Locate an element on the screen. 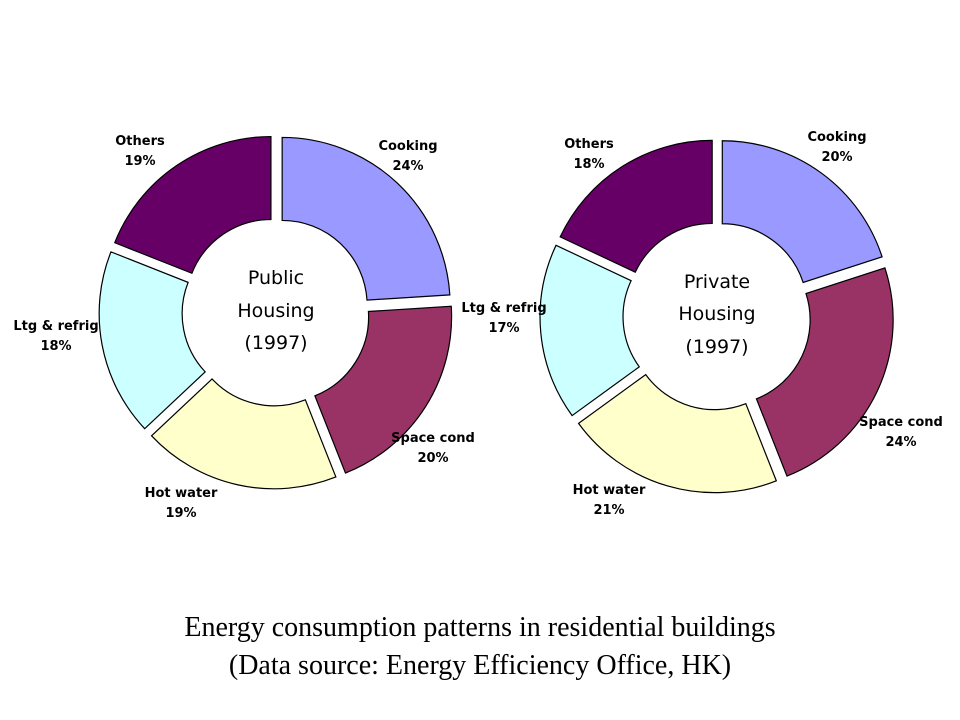 The image size is (960, 720). slice-value-ltg-and-refrig: 17% is located at coordinates (503, 328).